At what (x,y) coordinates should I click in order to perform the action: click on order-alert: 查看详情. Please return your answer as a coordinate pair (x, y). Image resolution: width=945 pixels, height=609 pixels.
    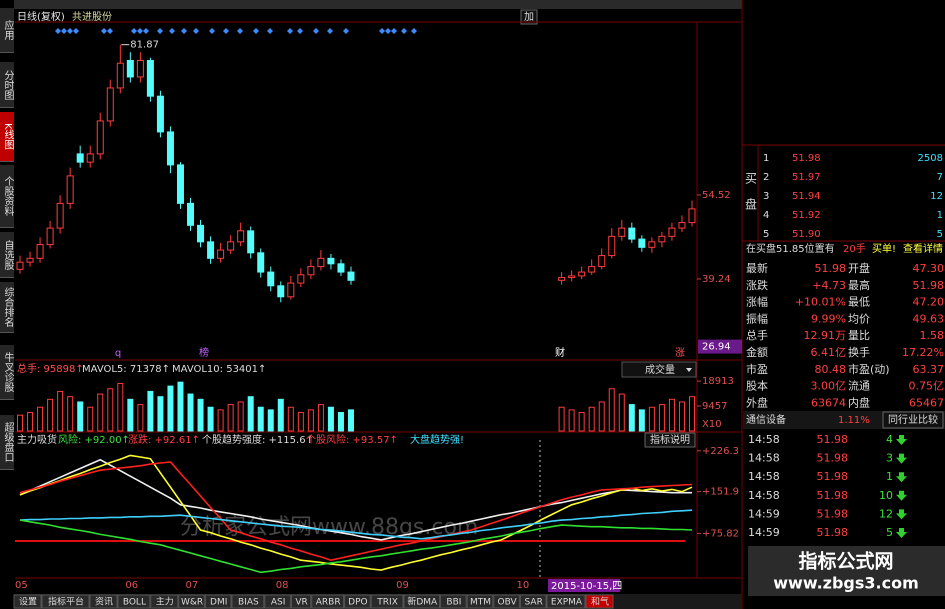
    Looking at the image, I should click on (923, 248).